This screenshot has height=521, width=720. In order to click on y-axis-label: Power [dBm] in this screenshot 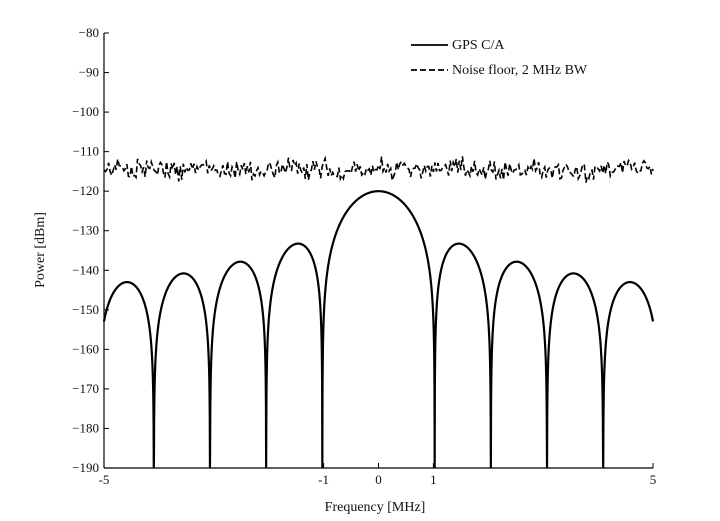, I will do `click(40, 250)`.